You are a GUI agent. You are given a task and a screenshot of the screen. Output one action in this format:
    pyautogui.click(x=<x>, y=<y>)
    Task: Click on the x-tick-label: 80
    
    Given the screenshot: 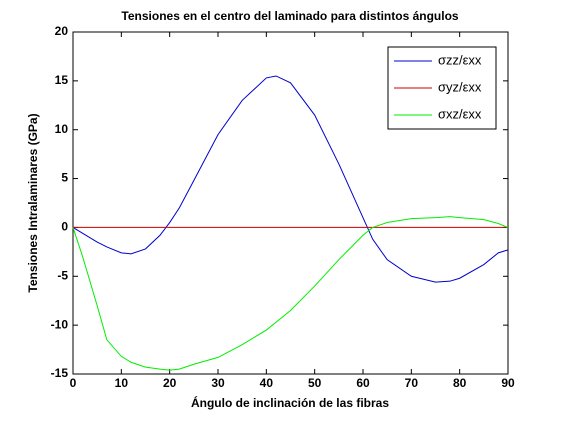 What is the action you would take?
    pyautogui.click(x=460, y=383)
    